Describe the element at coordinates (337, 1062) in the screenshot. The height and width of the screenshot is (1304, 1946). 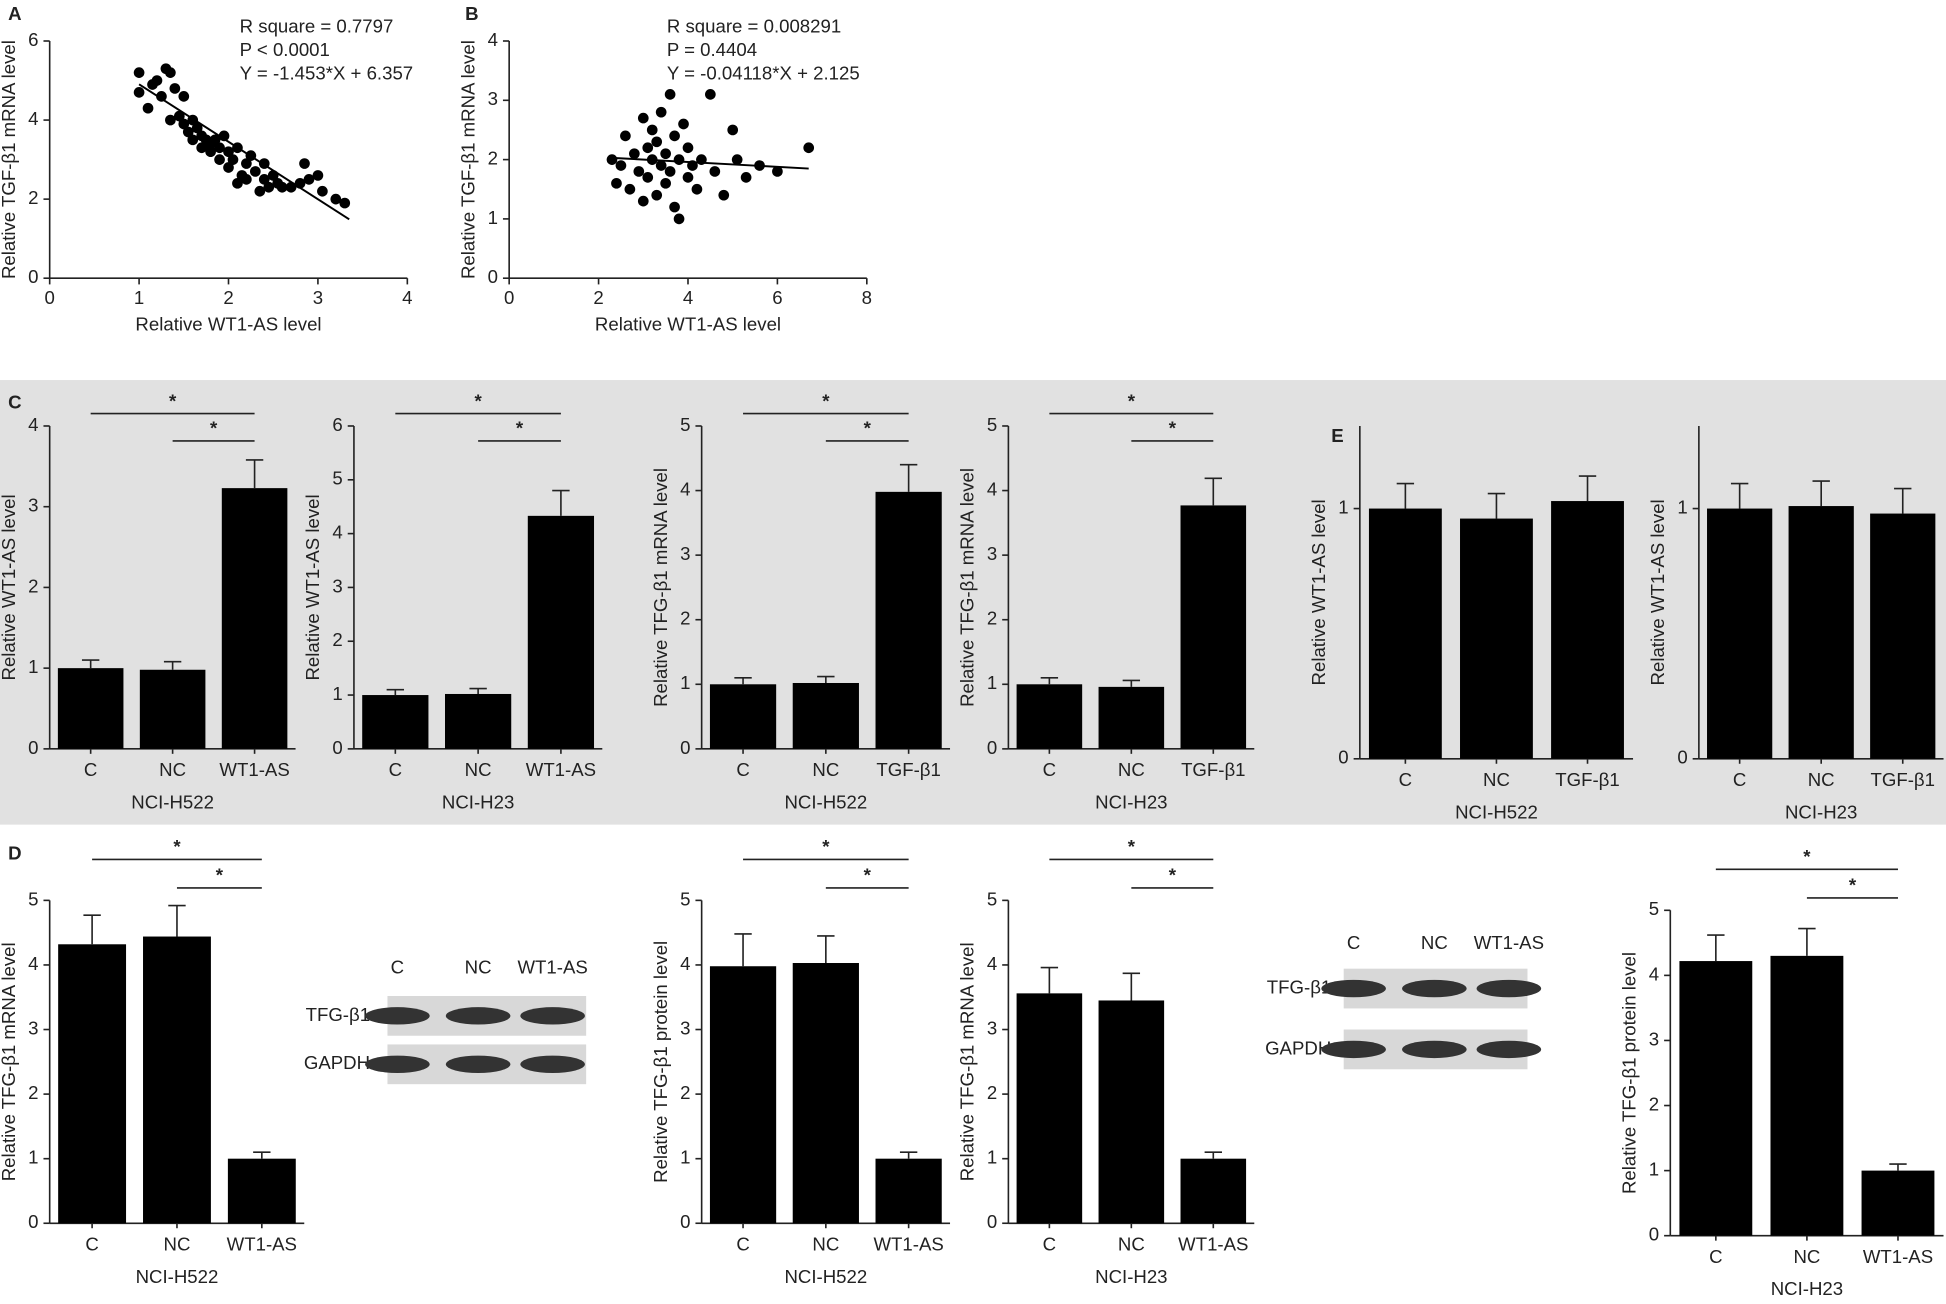
I see `row-label: GAPDH` at that location.